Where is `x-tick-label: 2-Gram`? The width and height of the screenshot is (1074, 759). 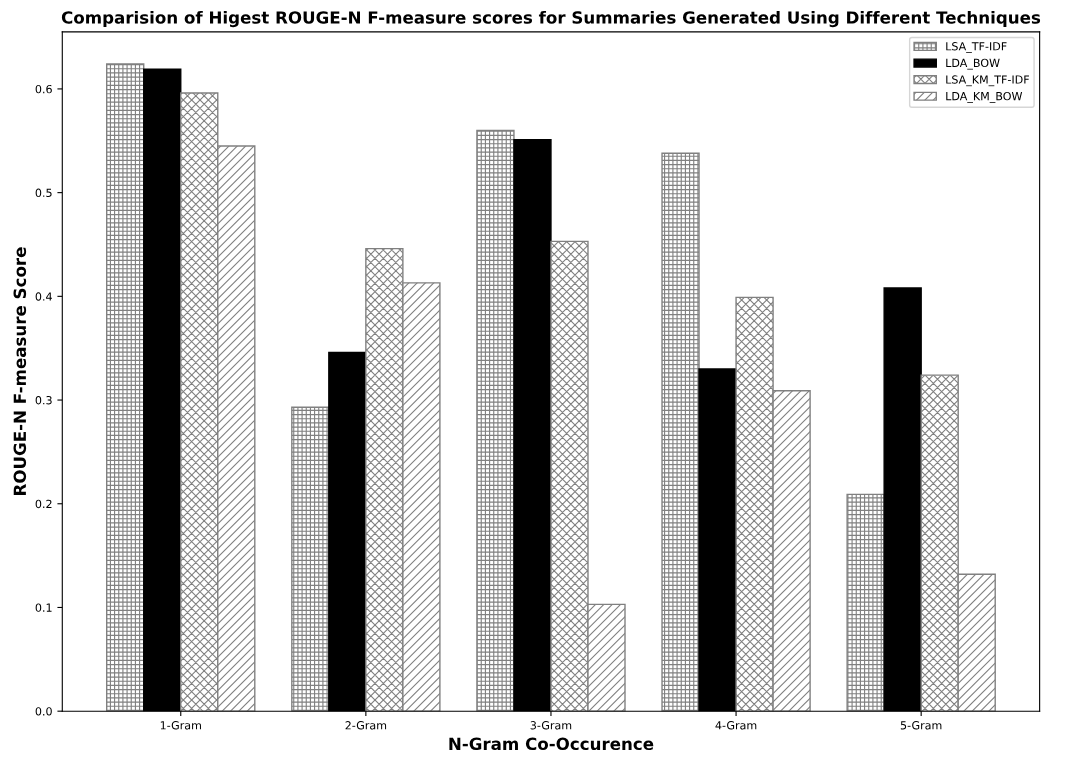
x-tick-label: 2-Gram is located at coordinates (366, 725).